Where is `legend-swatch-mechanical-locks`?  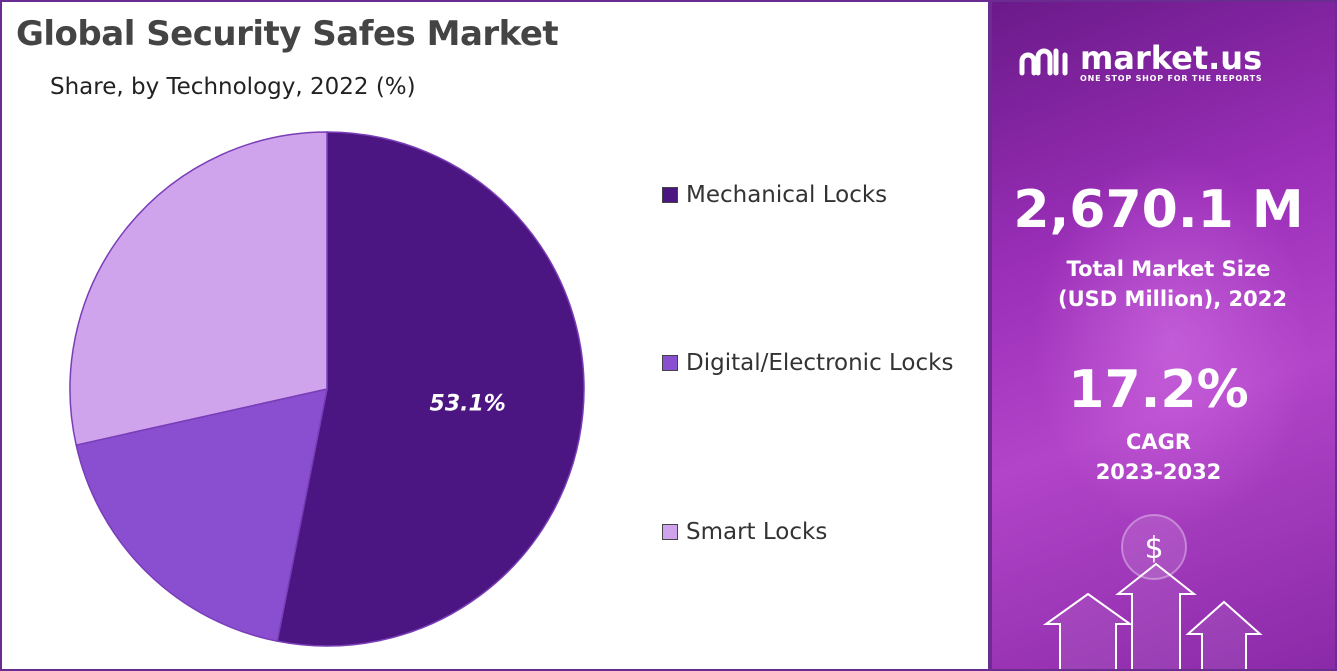 legend-swatch-mechanical-locks is located at coordinates (670, 195).